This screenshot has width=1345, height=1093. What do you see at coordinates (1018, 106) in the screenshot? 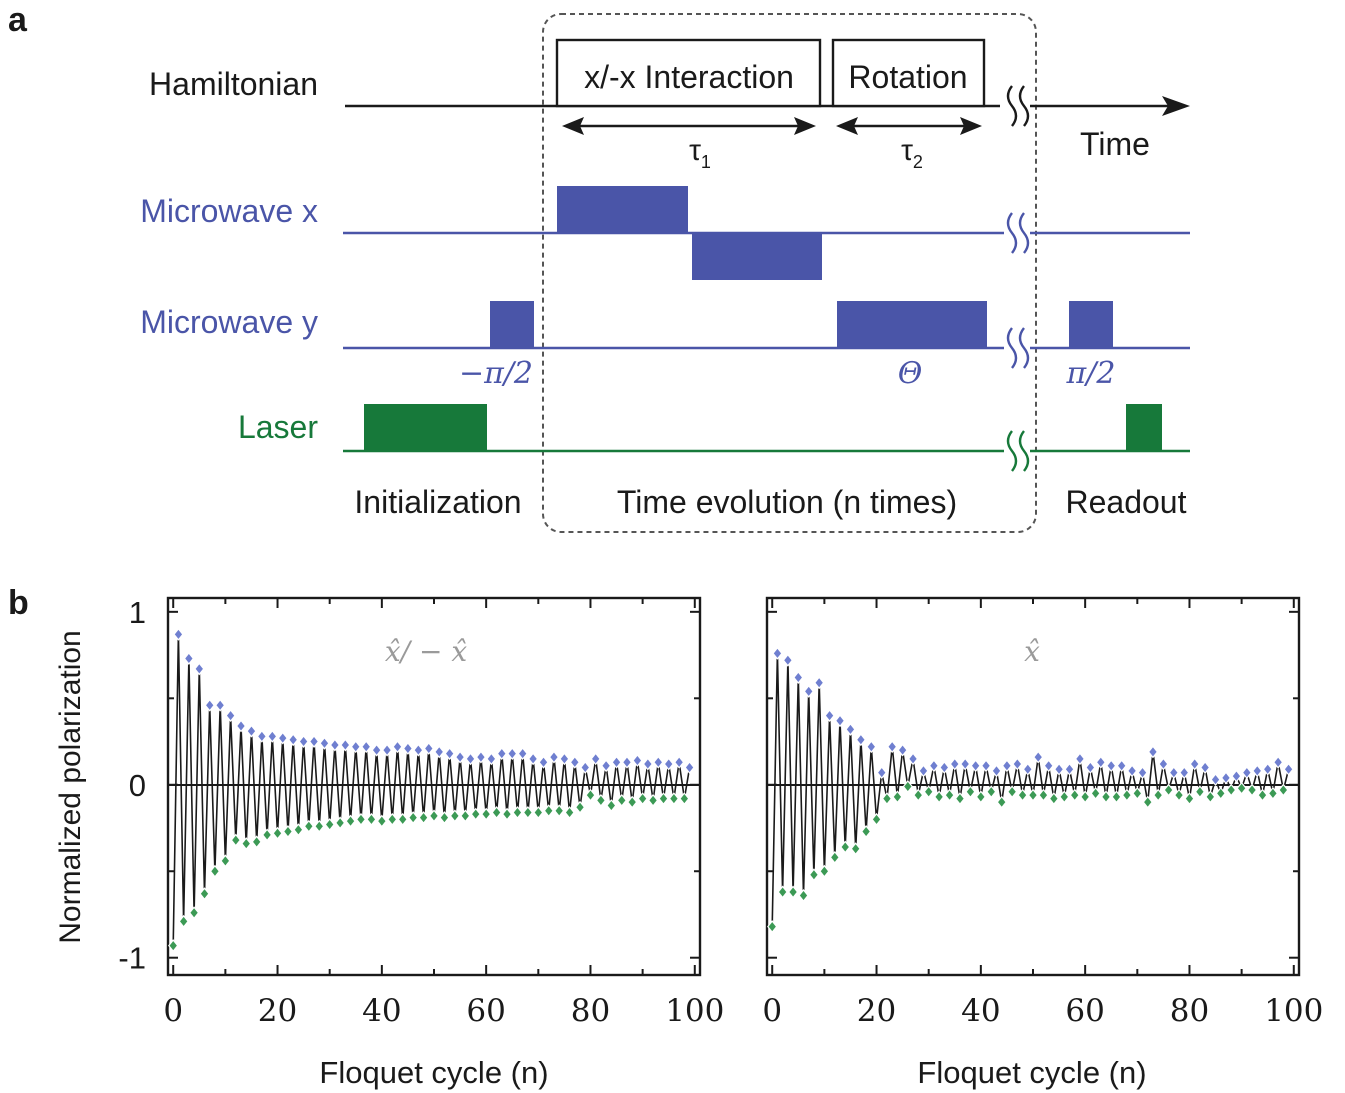
I see `axis-break-hamiltonian` at bounding box center [1018, 106].